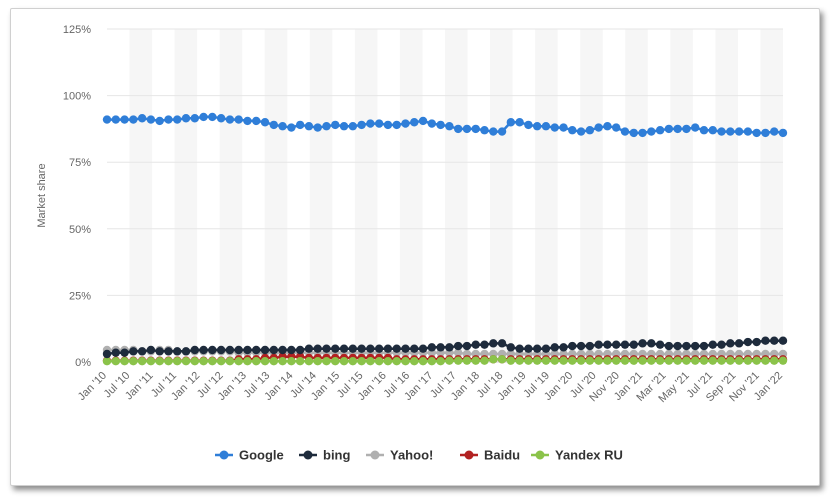 The image size is (832, 497). I want to click on legend-item: Baidu, so click(490, 455).